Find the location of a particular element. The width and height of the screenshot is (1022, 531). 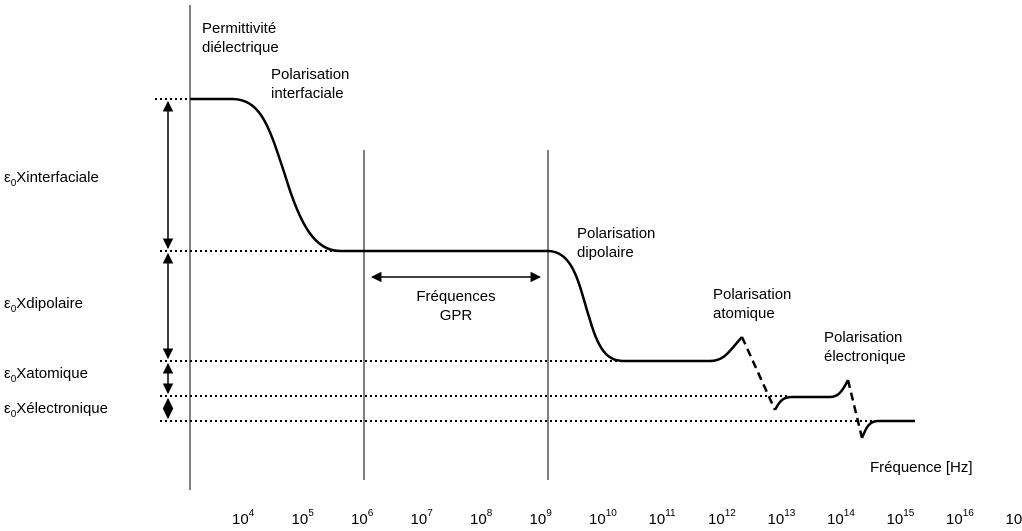

level-label: ε0Xdipolaire is located at coordinates (43, 305).